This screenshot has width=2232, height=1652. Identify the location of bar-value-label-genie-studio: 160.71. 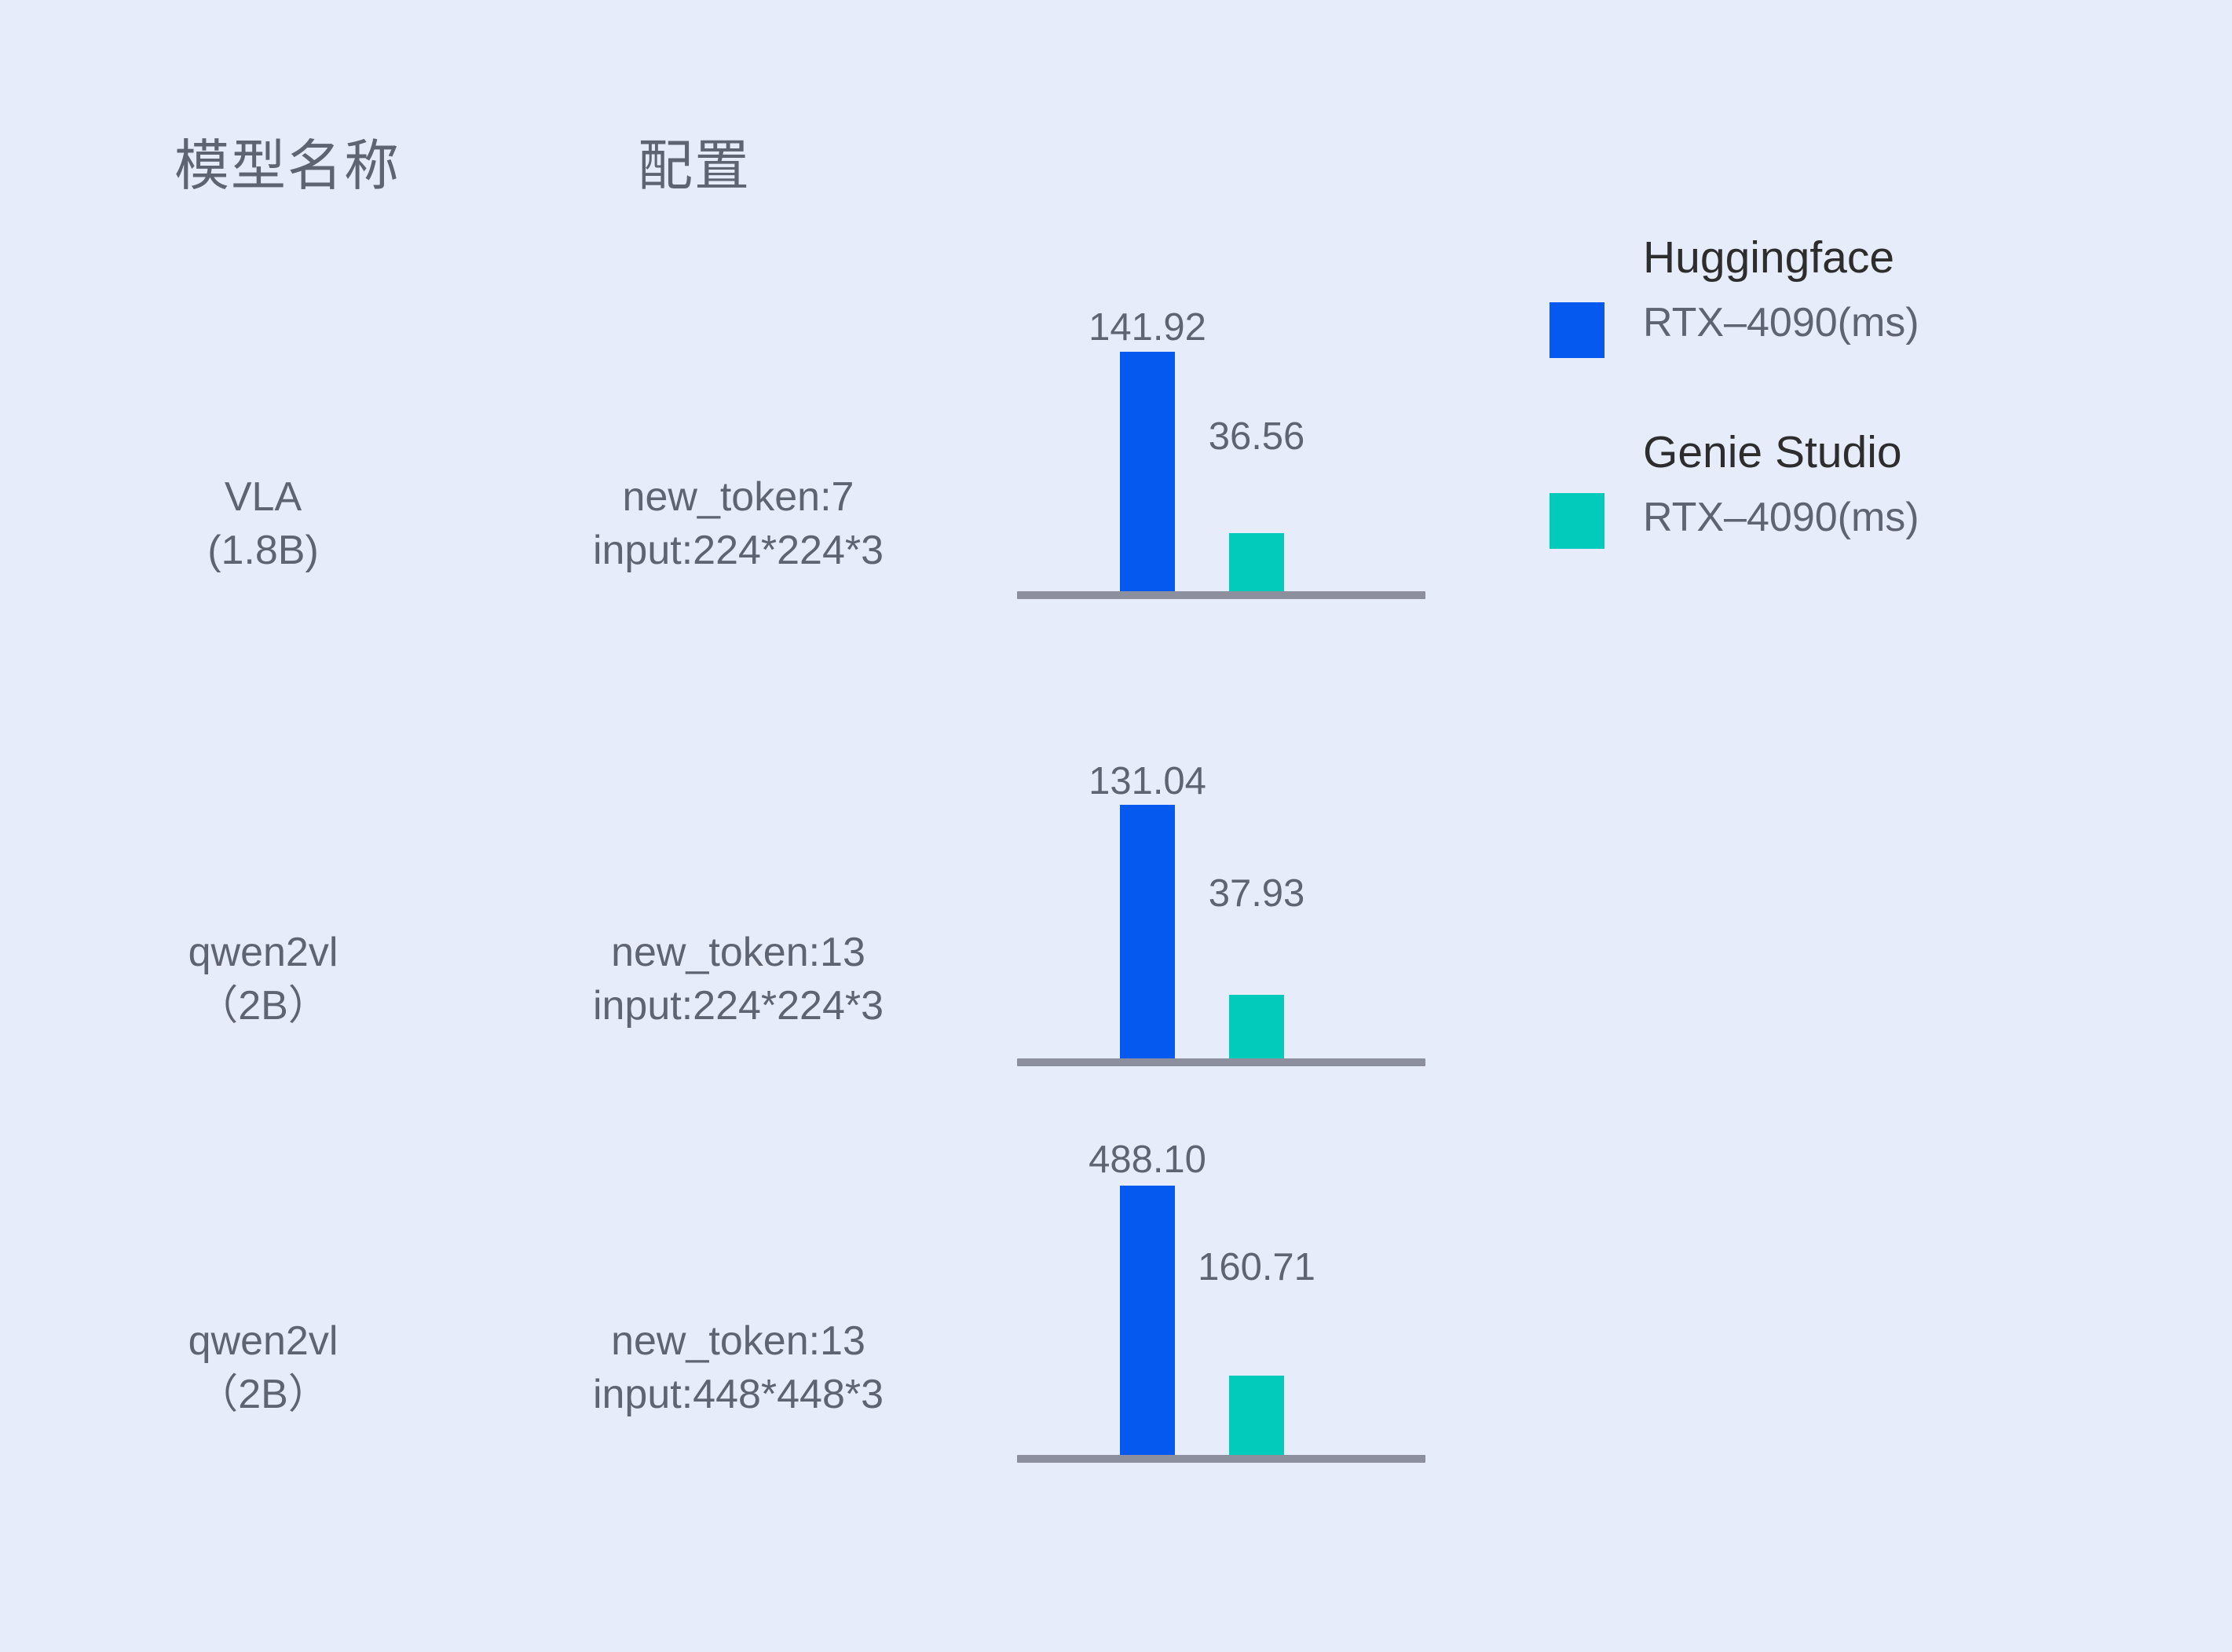
(1256, 1267).